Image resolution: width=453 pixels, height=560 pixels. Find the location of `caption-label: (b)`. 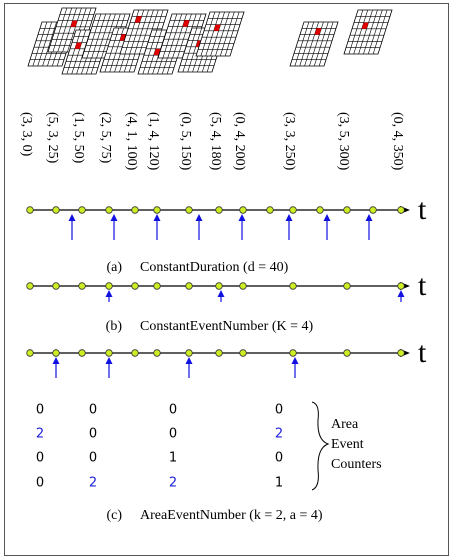

caption-label: (b) is located at coordinates (114, 326).